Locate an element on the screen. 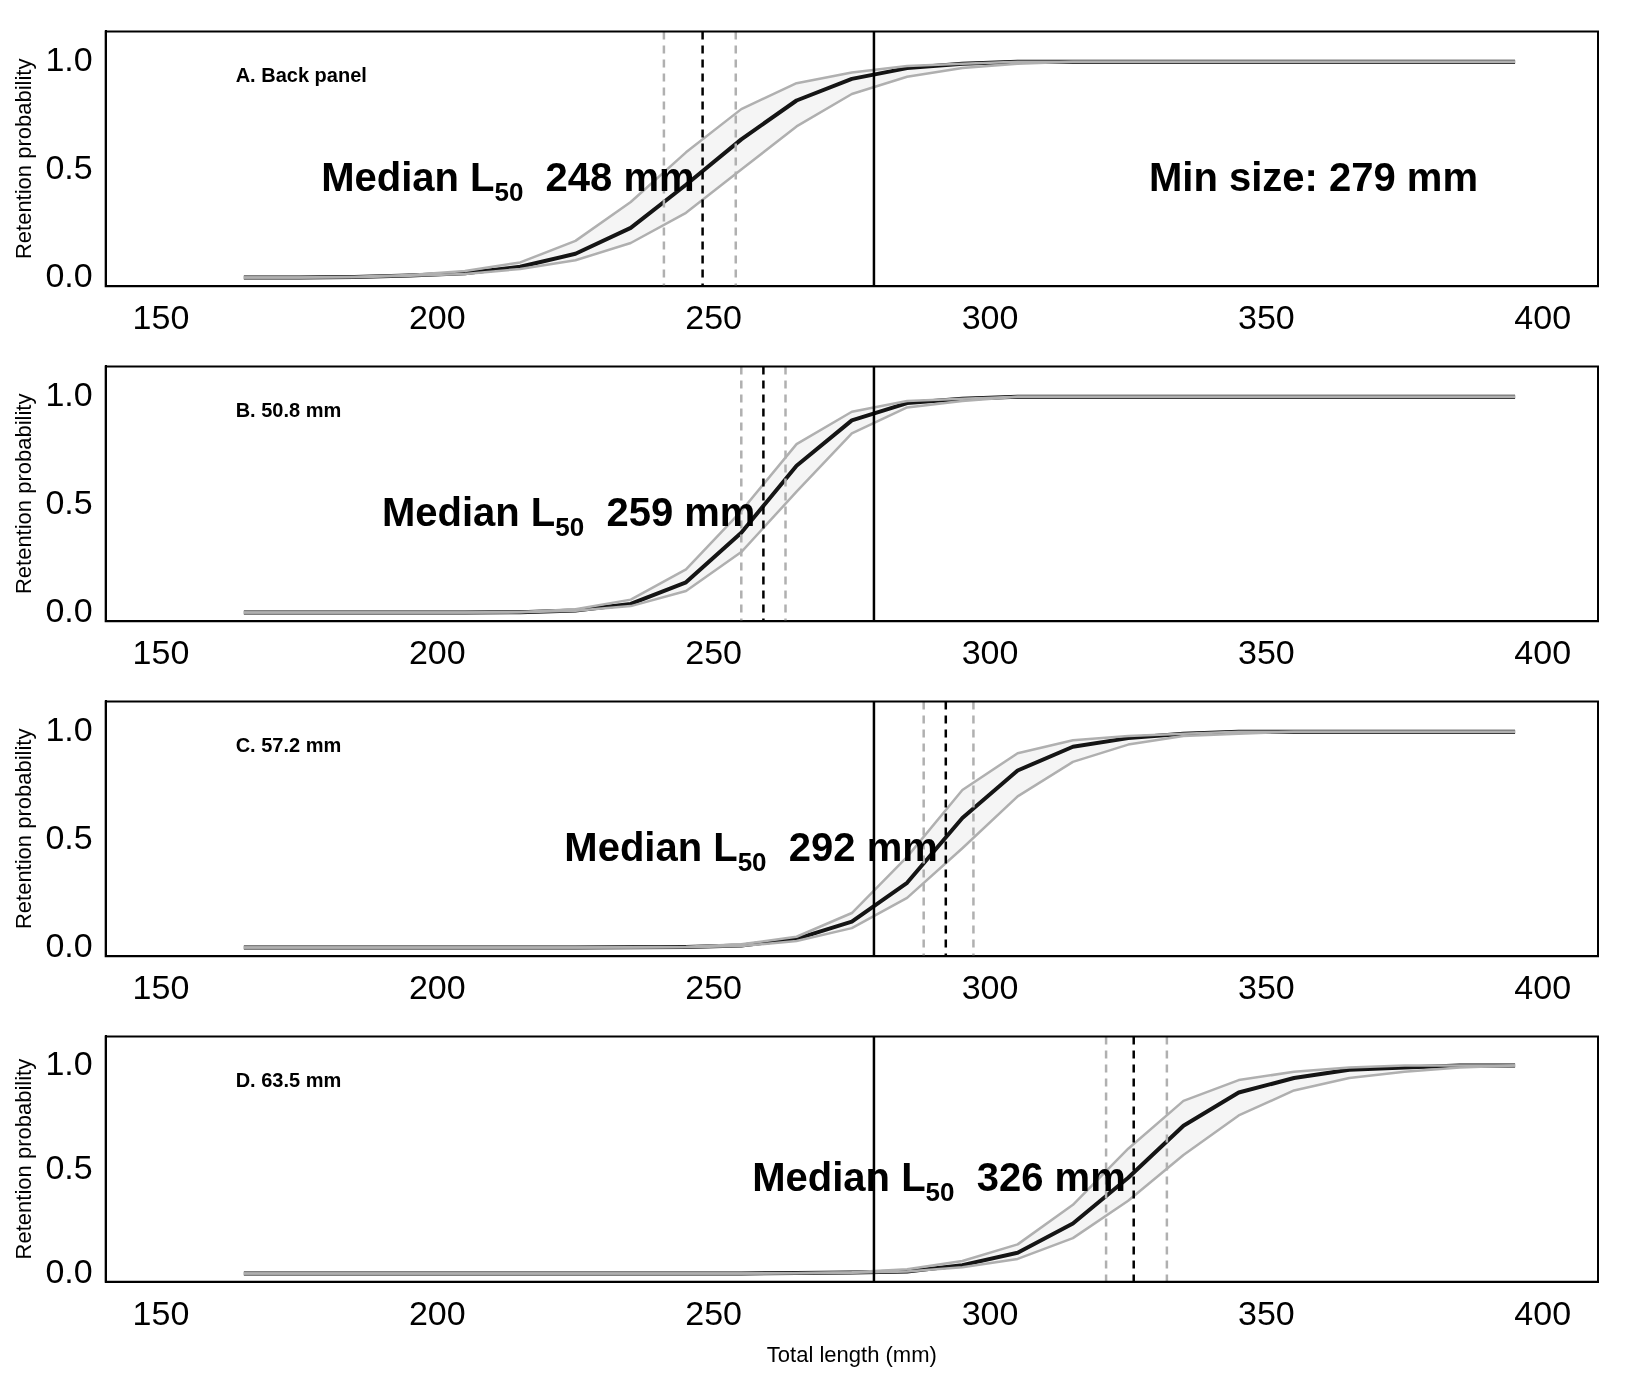  text: A. Back panel is located at coordinates (301, 74).